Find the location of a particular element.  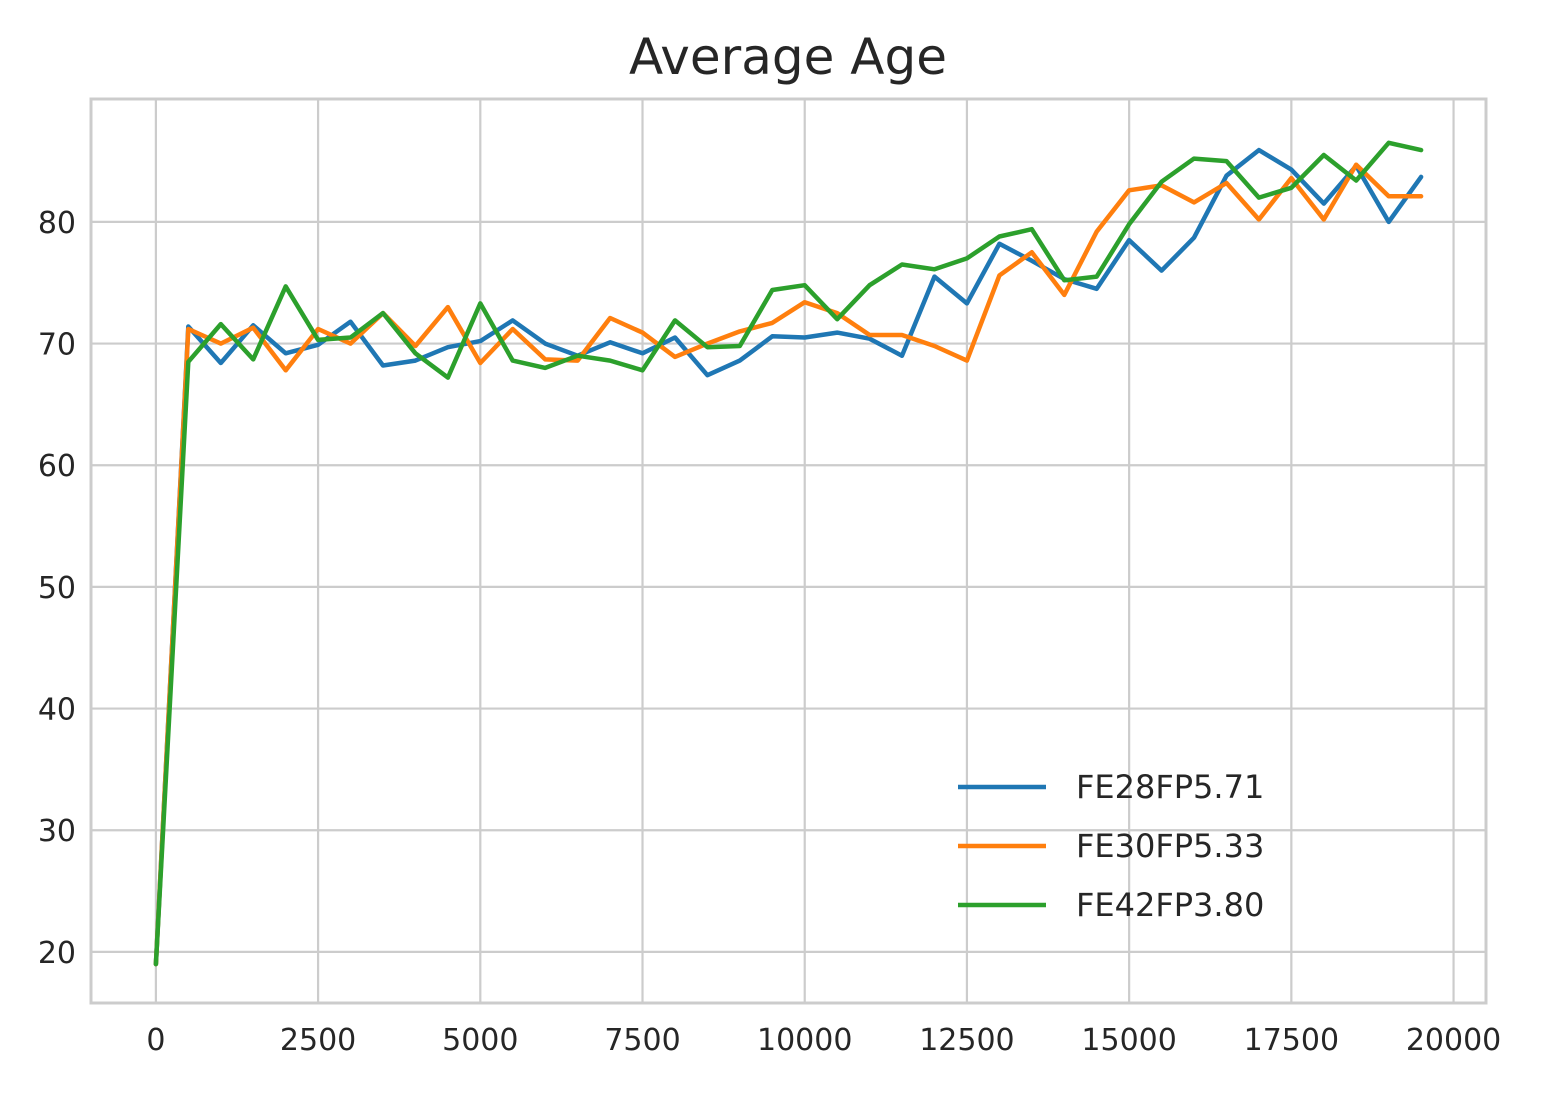

legend: FE28FP5.71 FE30FP5.33 FE42FP3.80 is located at coordinates (1111, 846).